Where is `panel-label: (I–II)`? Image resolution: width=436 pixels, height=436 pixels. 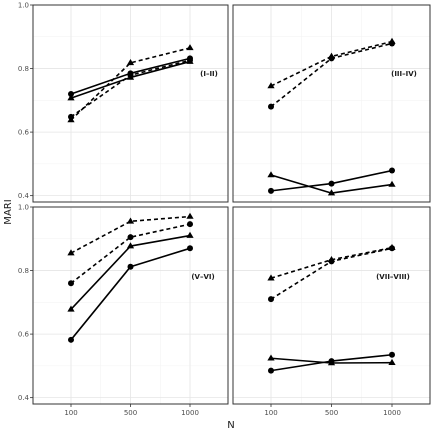 panel-label: (I–II) is located at coordinates (209, 74).